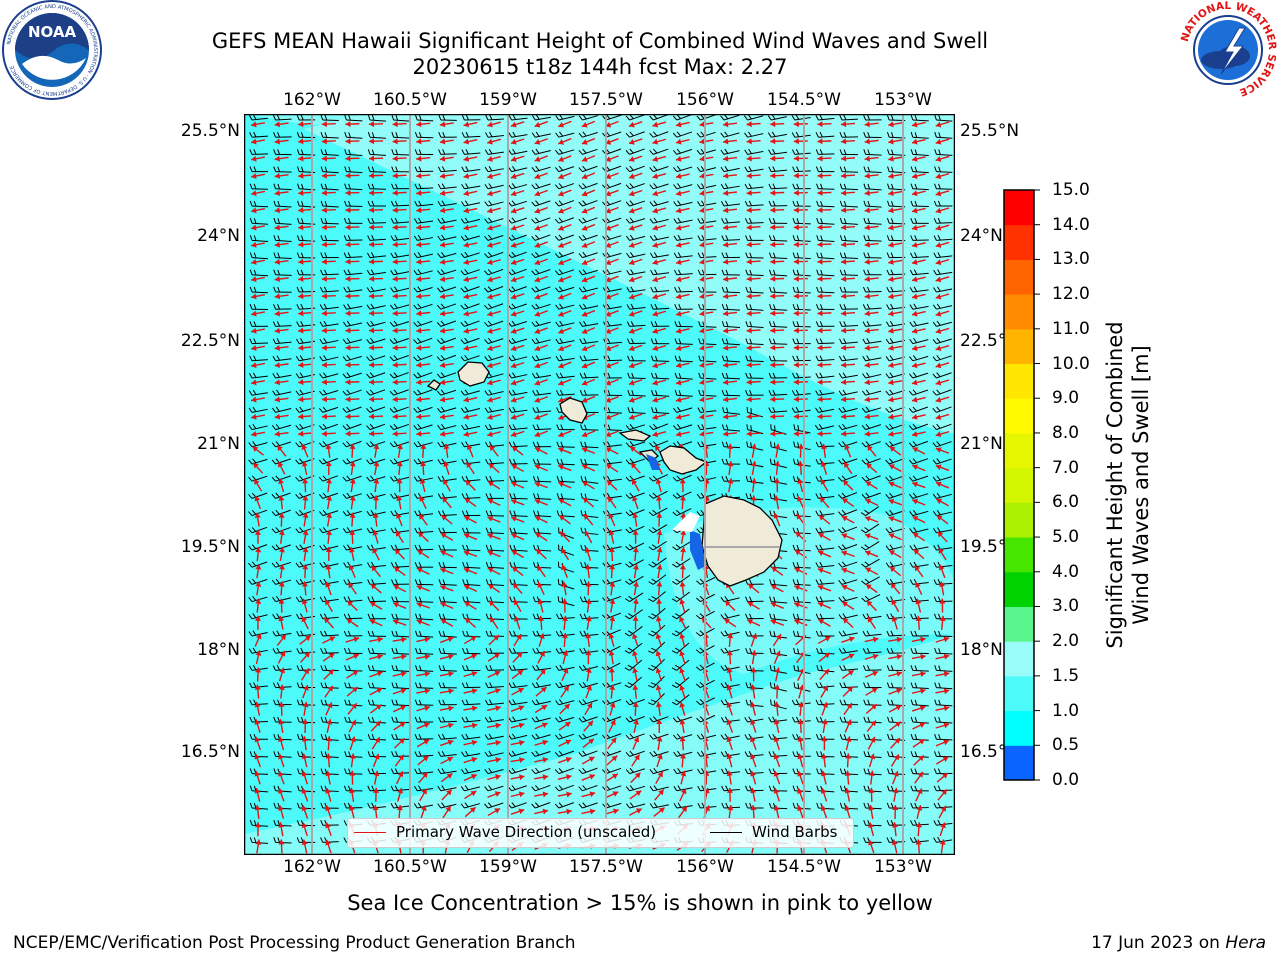 The height and width of the screenshot is (960, 1280). Describe the element at coordinates (218, 236) in the screenshot. I see `lat-tick-left: 24°N` at that location.